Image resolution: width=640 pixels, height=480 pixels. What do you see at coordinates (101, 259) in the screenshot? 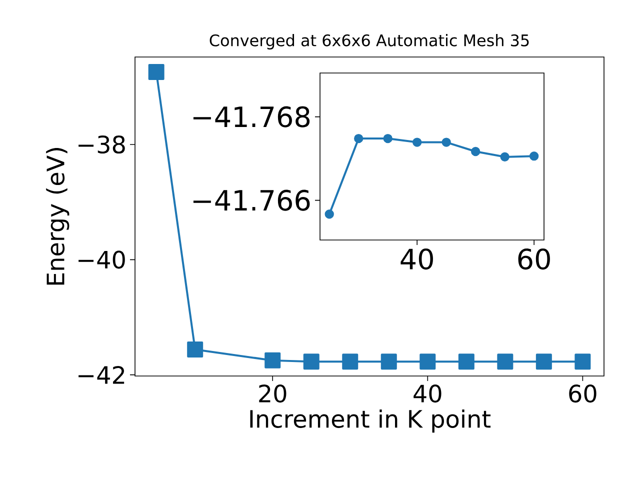
I see `y-tick-label: −40` at bounding box center [101, 259].